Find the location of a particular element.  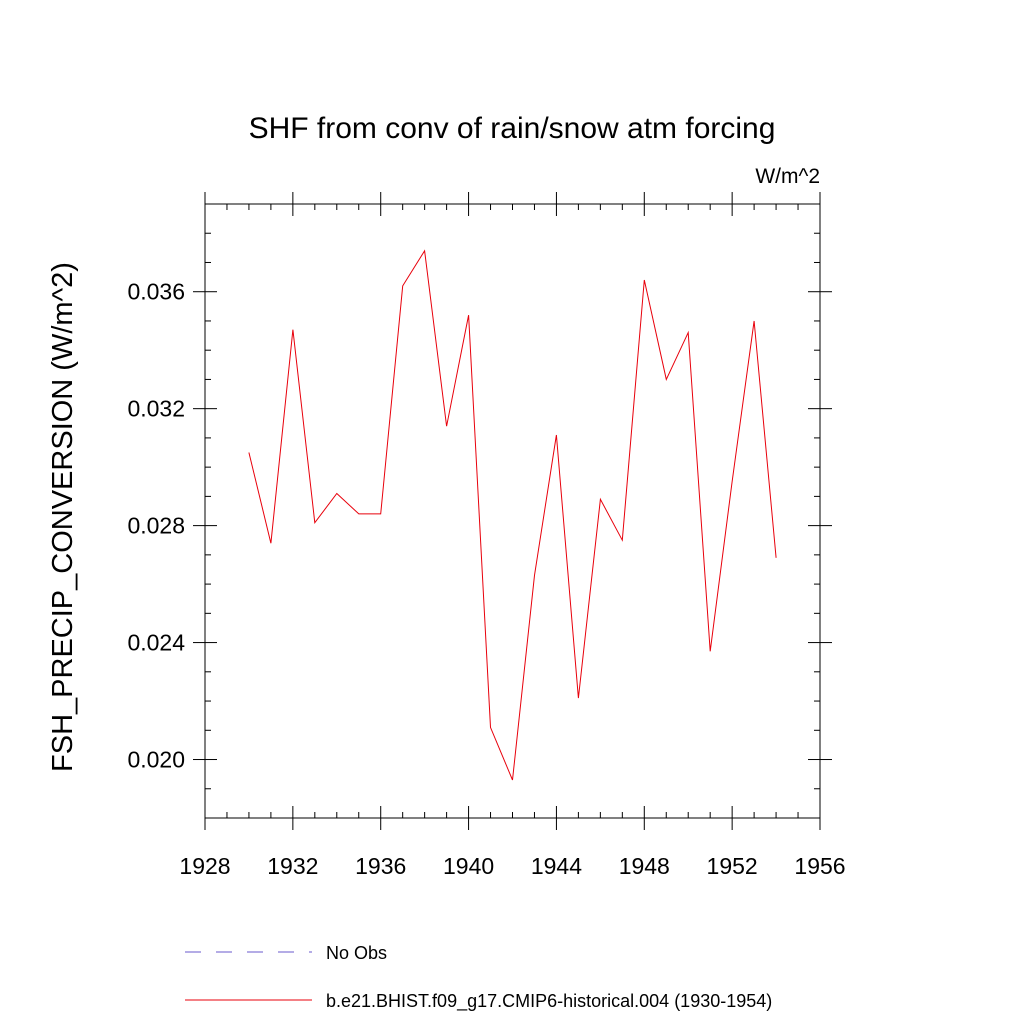

y-tick-label: 0.032 is located at coordinates (156, 409).